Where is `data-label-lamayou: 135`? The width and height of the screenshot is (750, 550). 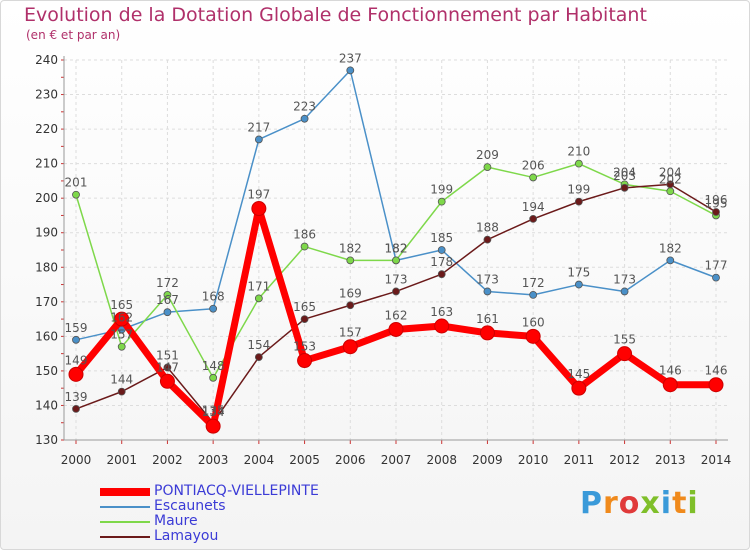 data-label-lamayou: 135 is located at coordinates (213, 411).